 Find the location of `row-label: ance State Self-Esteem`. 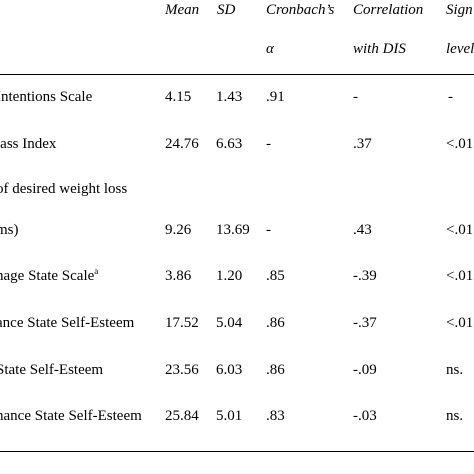

row-label: ance State Self-Esteem is located at coordinates (67, 323).